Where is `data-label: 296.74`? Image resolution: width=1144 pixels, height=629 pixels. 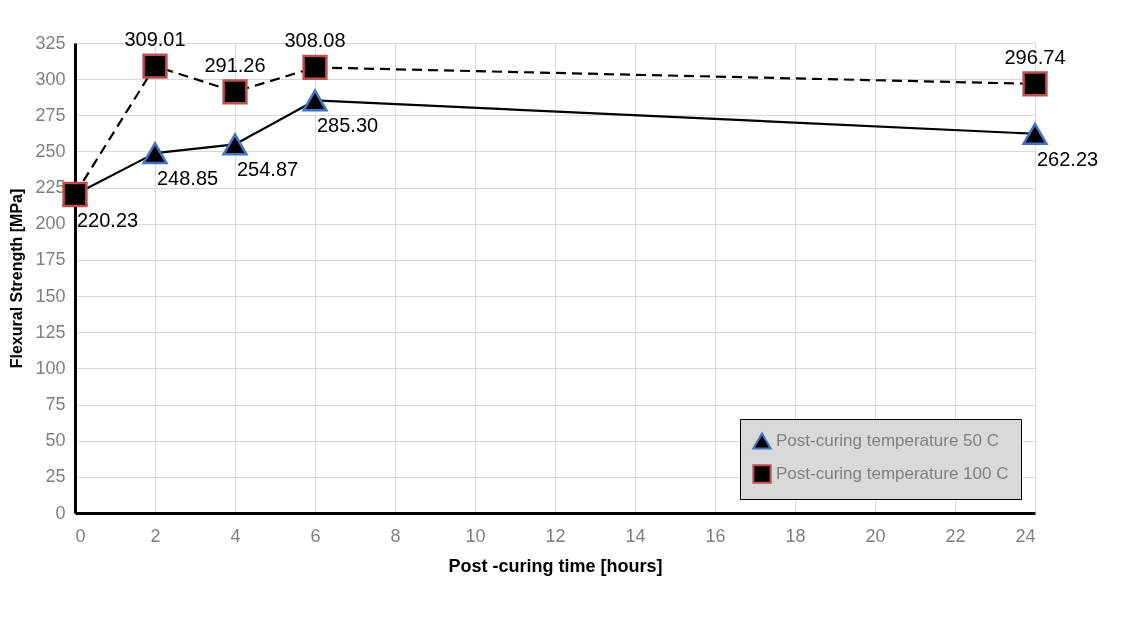 data-label: 296.74 is located at coordinates (1035, 56).